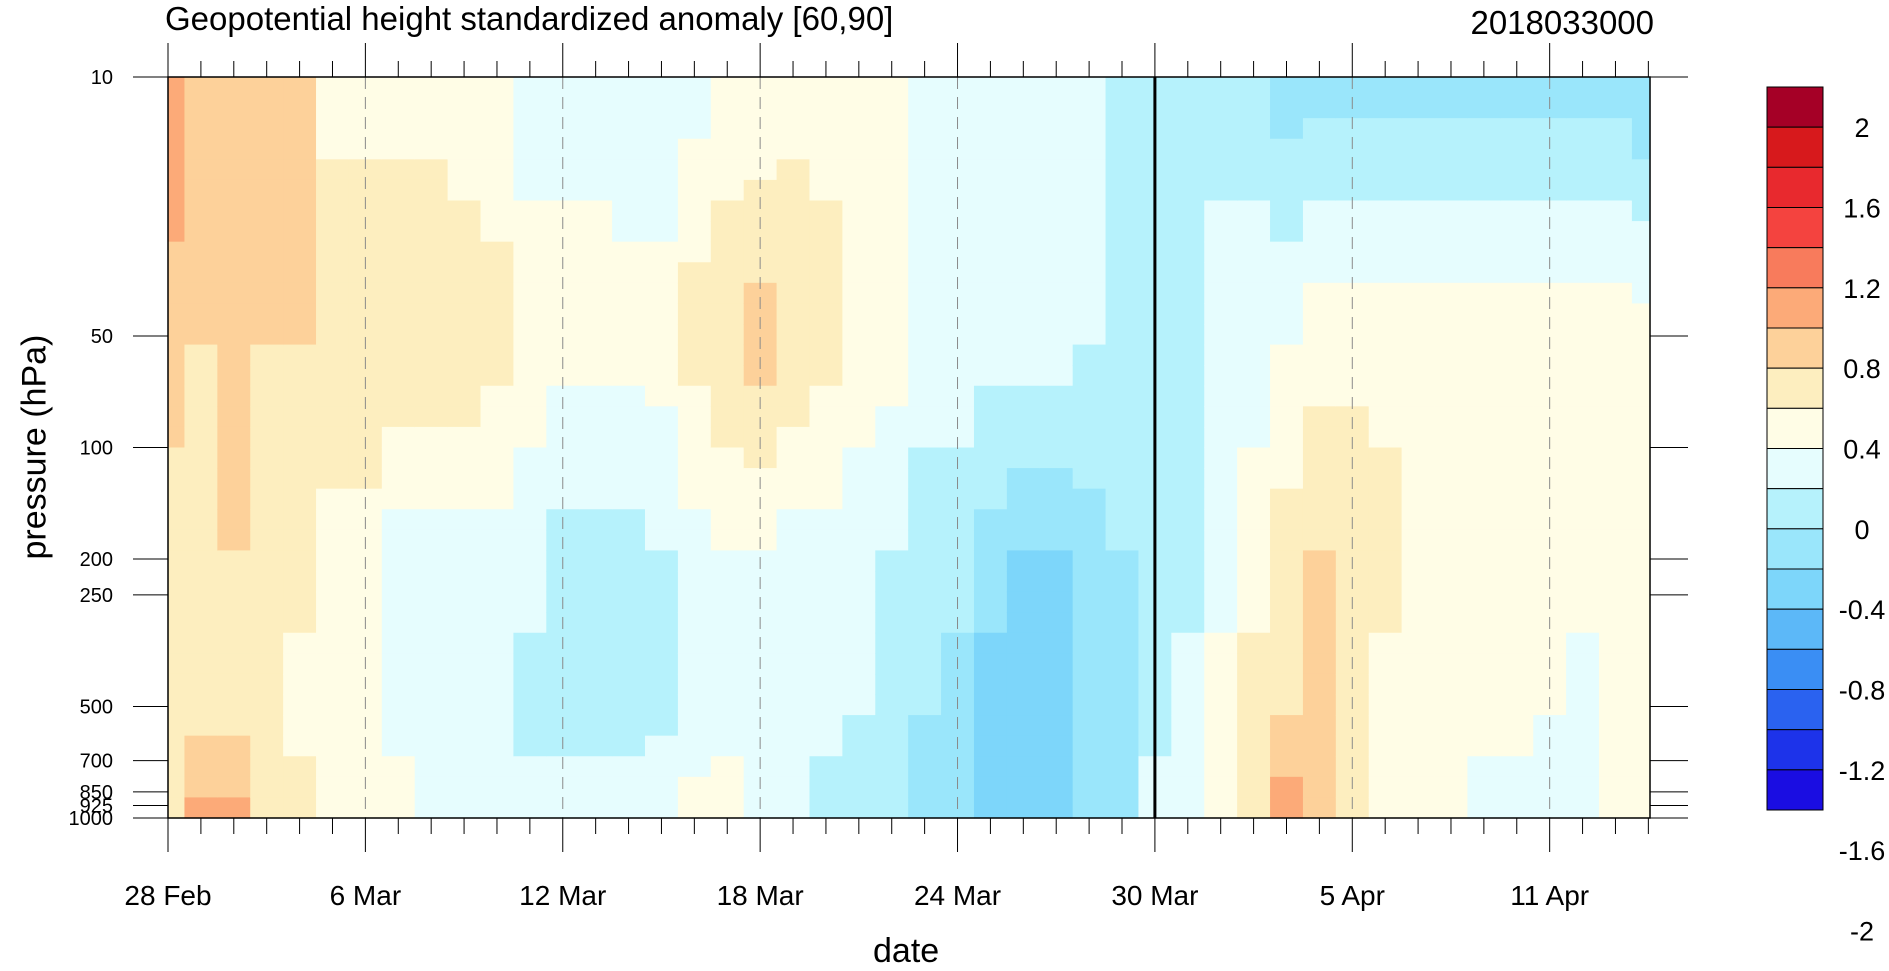 The height and width of the screenshot is (971, 1889). I want to click on colorbar-label: 1.6, so click(1862, 209).